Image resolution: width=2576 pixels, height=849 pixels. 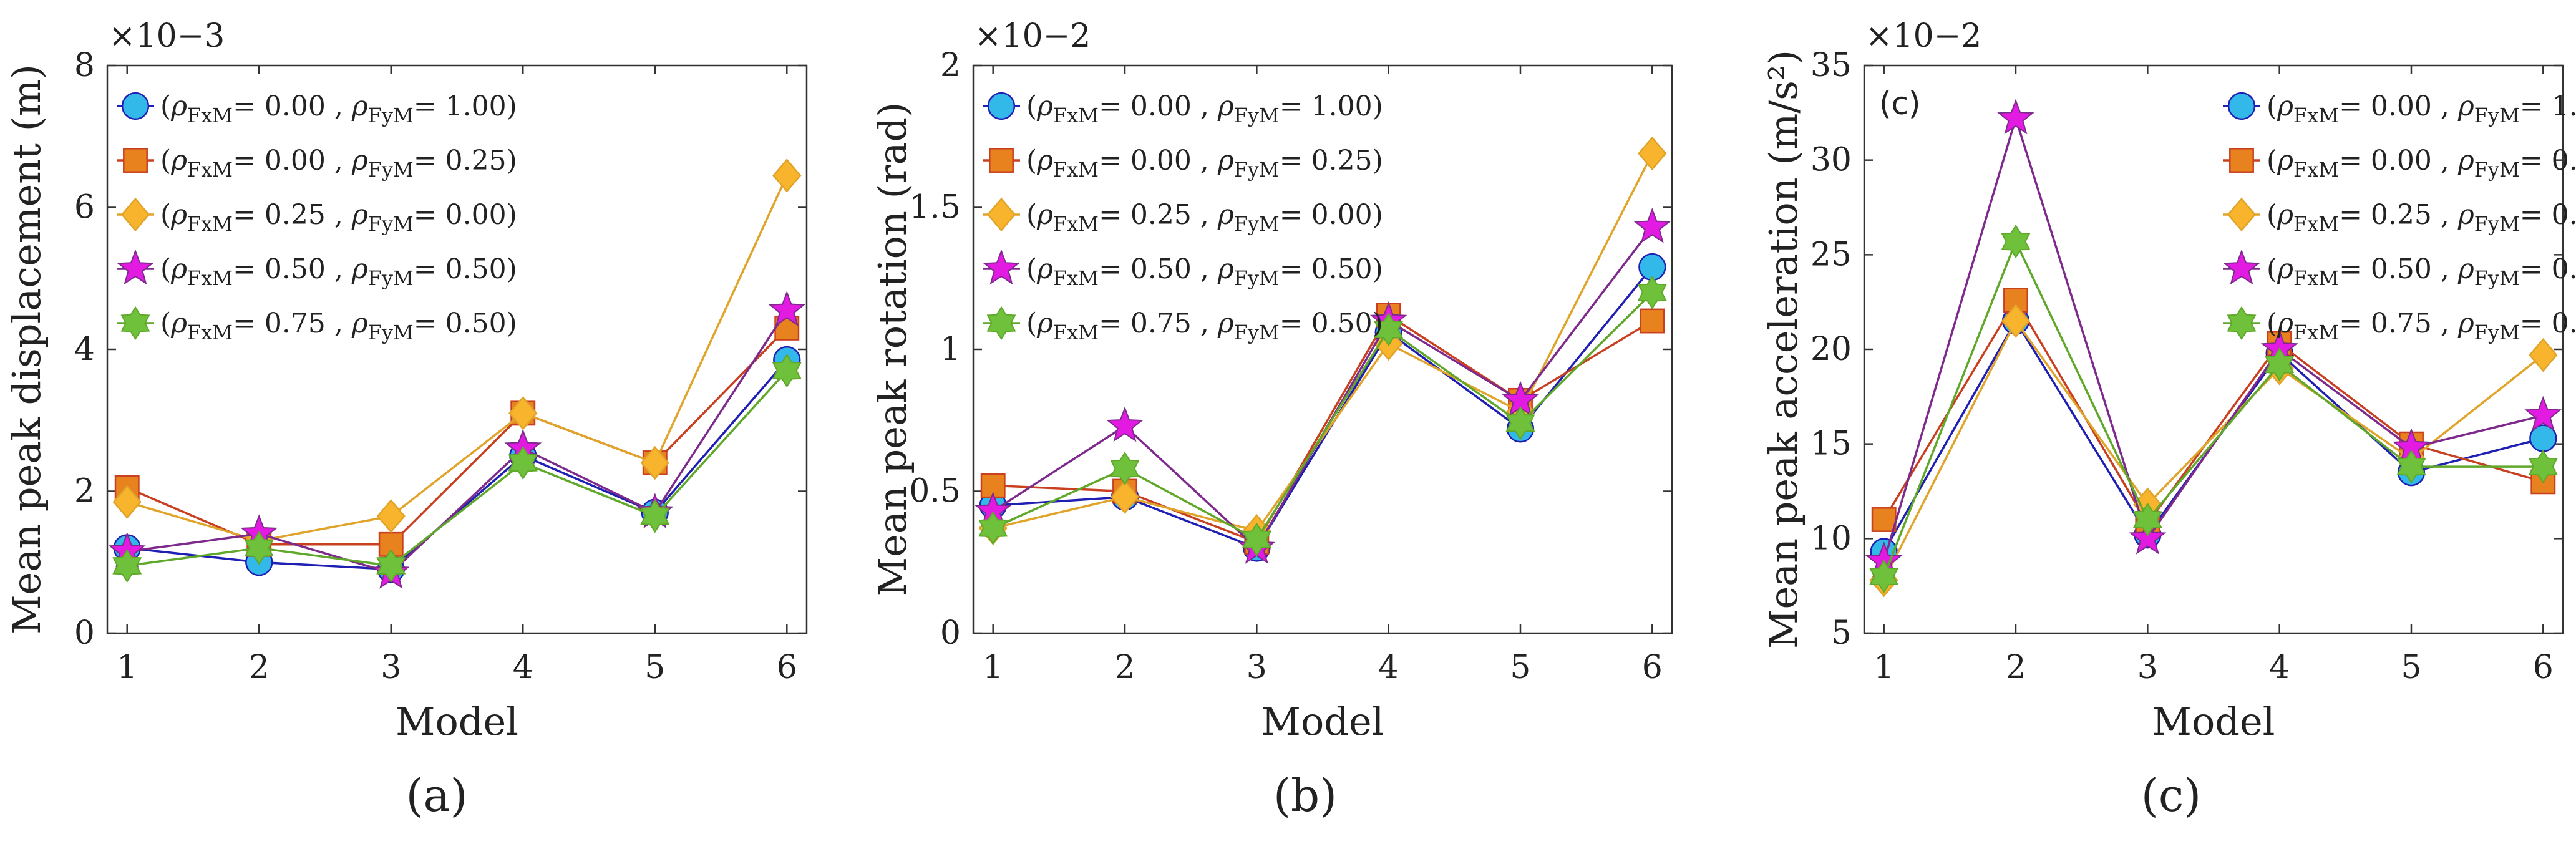 What do you see at coordinates (1389, 668) in the screenshot?
I see `x-tick-label: 4` at bounding box center [1389, 668].